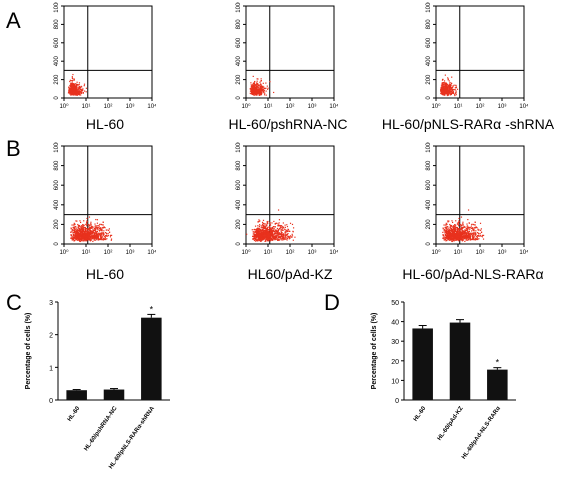 The image size is (564, 484). Describe the element at coordinates (13, 148) in the screenshot. I see `panel-label-b: B` at that location.